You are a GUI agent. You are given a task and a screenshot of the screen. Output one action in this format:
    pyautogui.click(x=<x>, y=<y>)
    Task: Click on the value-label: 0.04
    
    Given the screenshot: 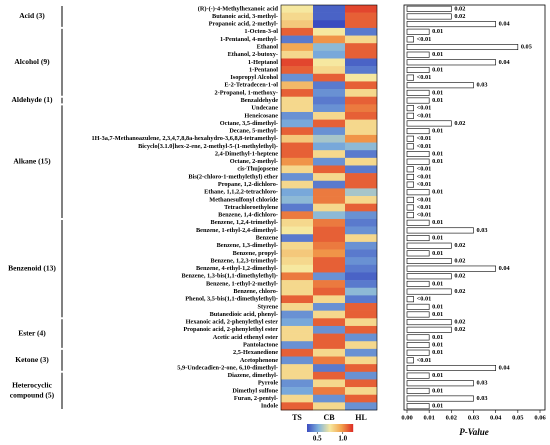 What is the action you would take?
    pyautogui.click(x=505, y=268)
    